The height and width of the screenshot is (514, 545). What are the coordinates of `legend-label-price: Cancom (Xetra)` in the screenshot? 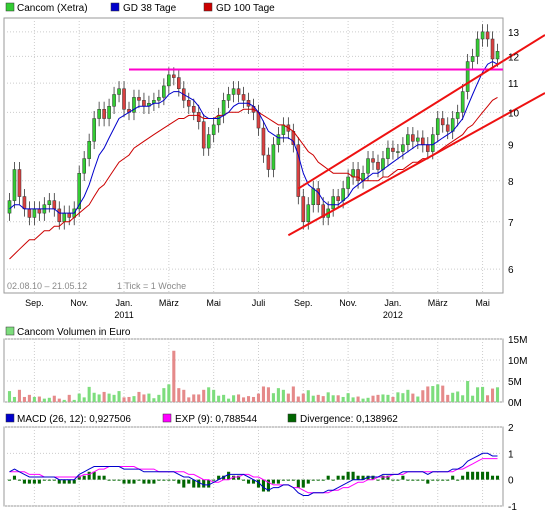 It's located at (52, 8).